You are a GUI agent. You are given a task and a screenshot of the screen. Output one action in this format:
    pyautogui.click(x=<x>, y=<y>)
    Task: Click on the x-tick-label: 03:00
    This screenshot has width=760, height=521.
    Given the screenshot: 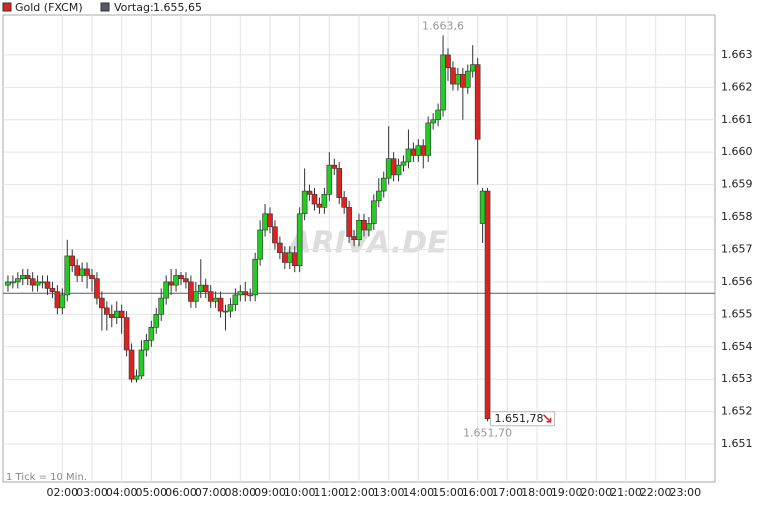 What is the action you would take?
    pyautogui.click(x=92, y=492)
    